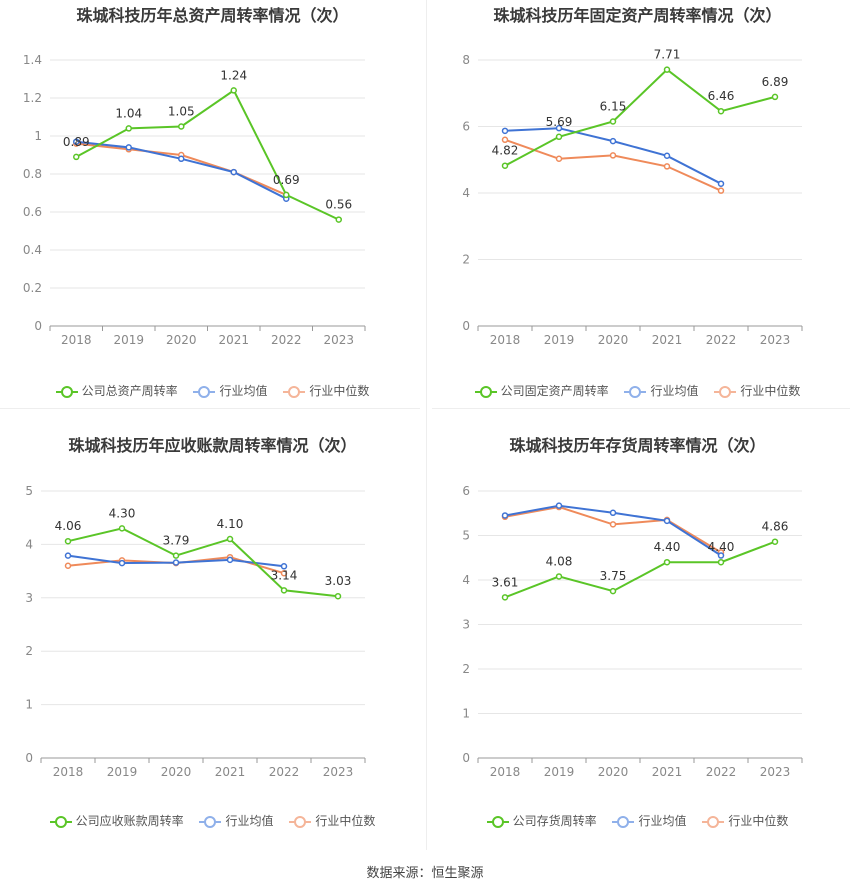 This screenshot has width=850, height=891. Describe the element at coordinates (466, 60) in the screenshot. I see `y-tick-label: 8` at that location.